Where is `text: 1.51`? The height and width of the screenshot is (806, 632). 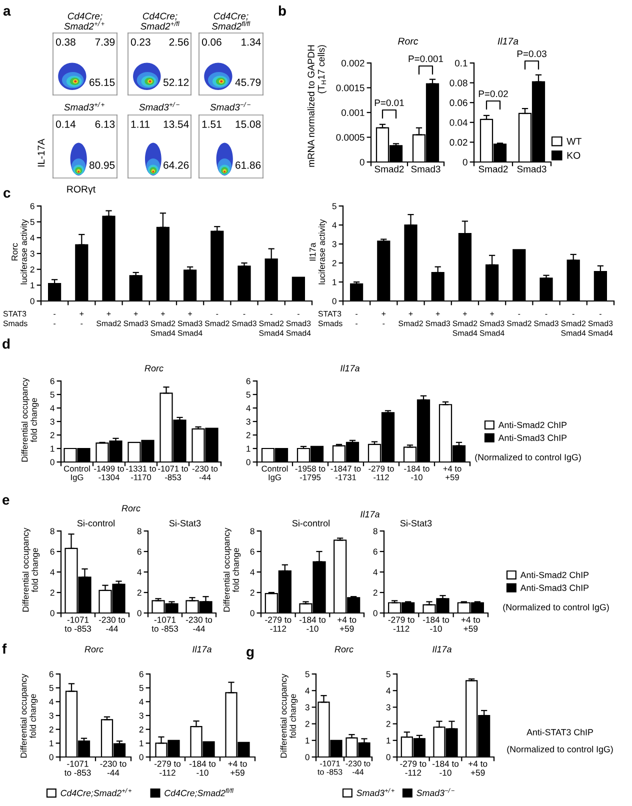 text: 1.51 is located at coordinates (212, 124).